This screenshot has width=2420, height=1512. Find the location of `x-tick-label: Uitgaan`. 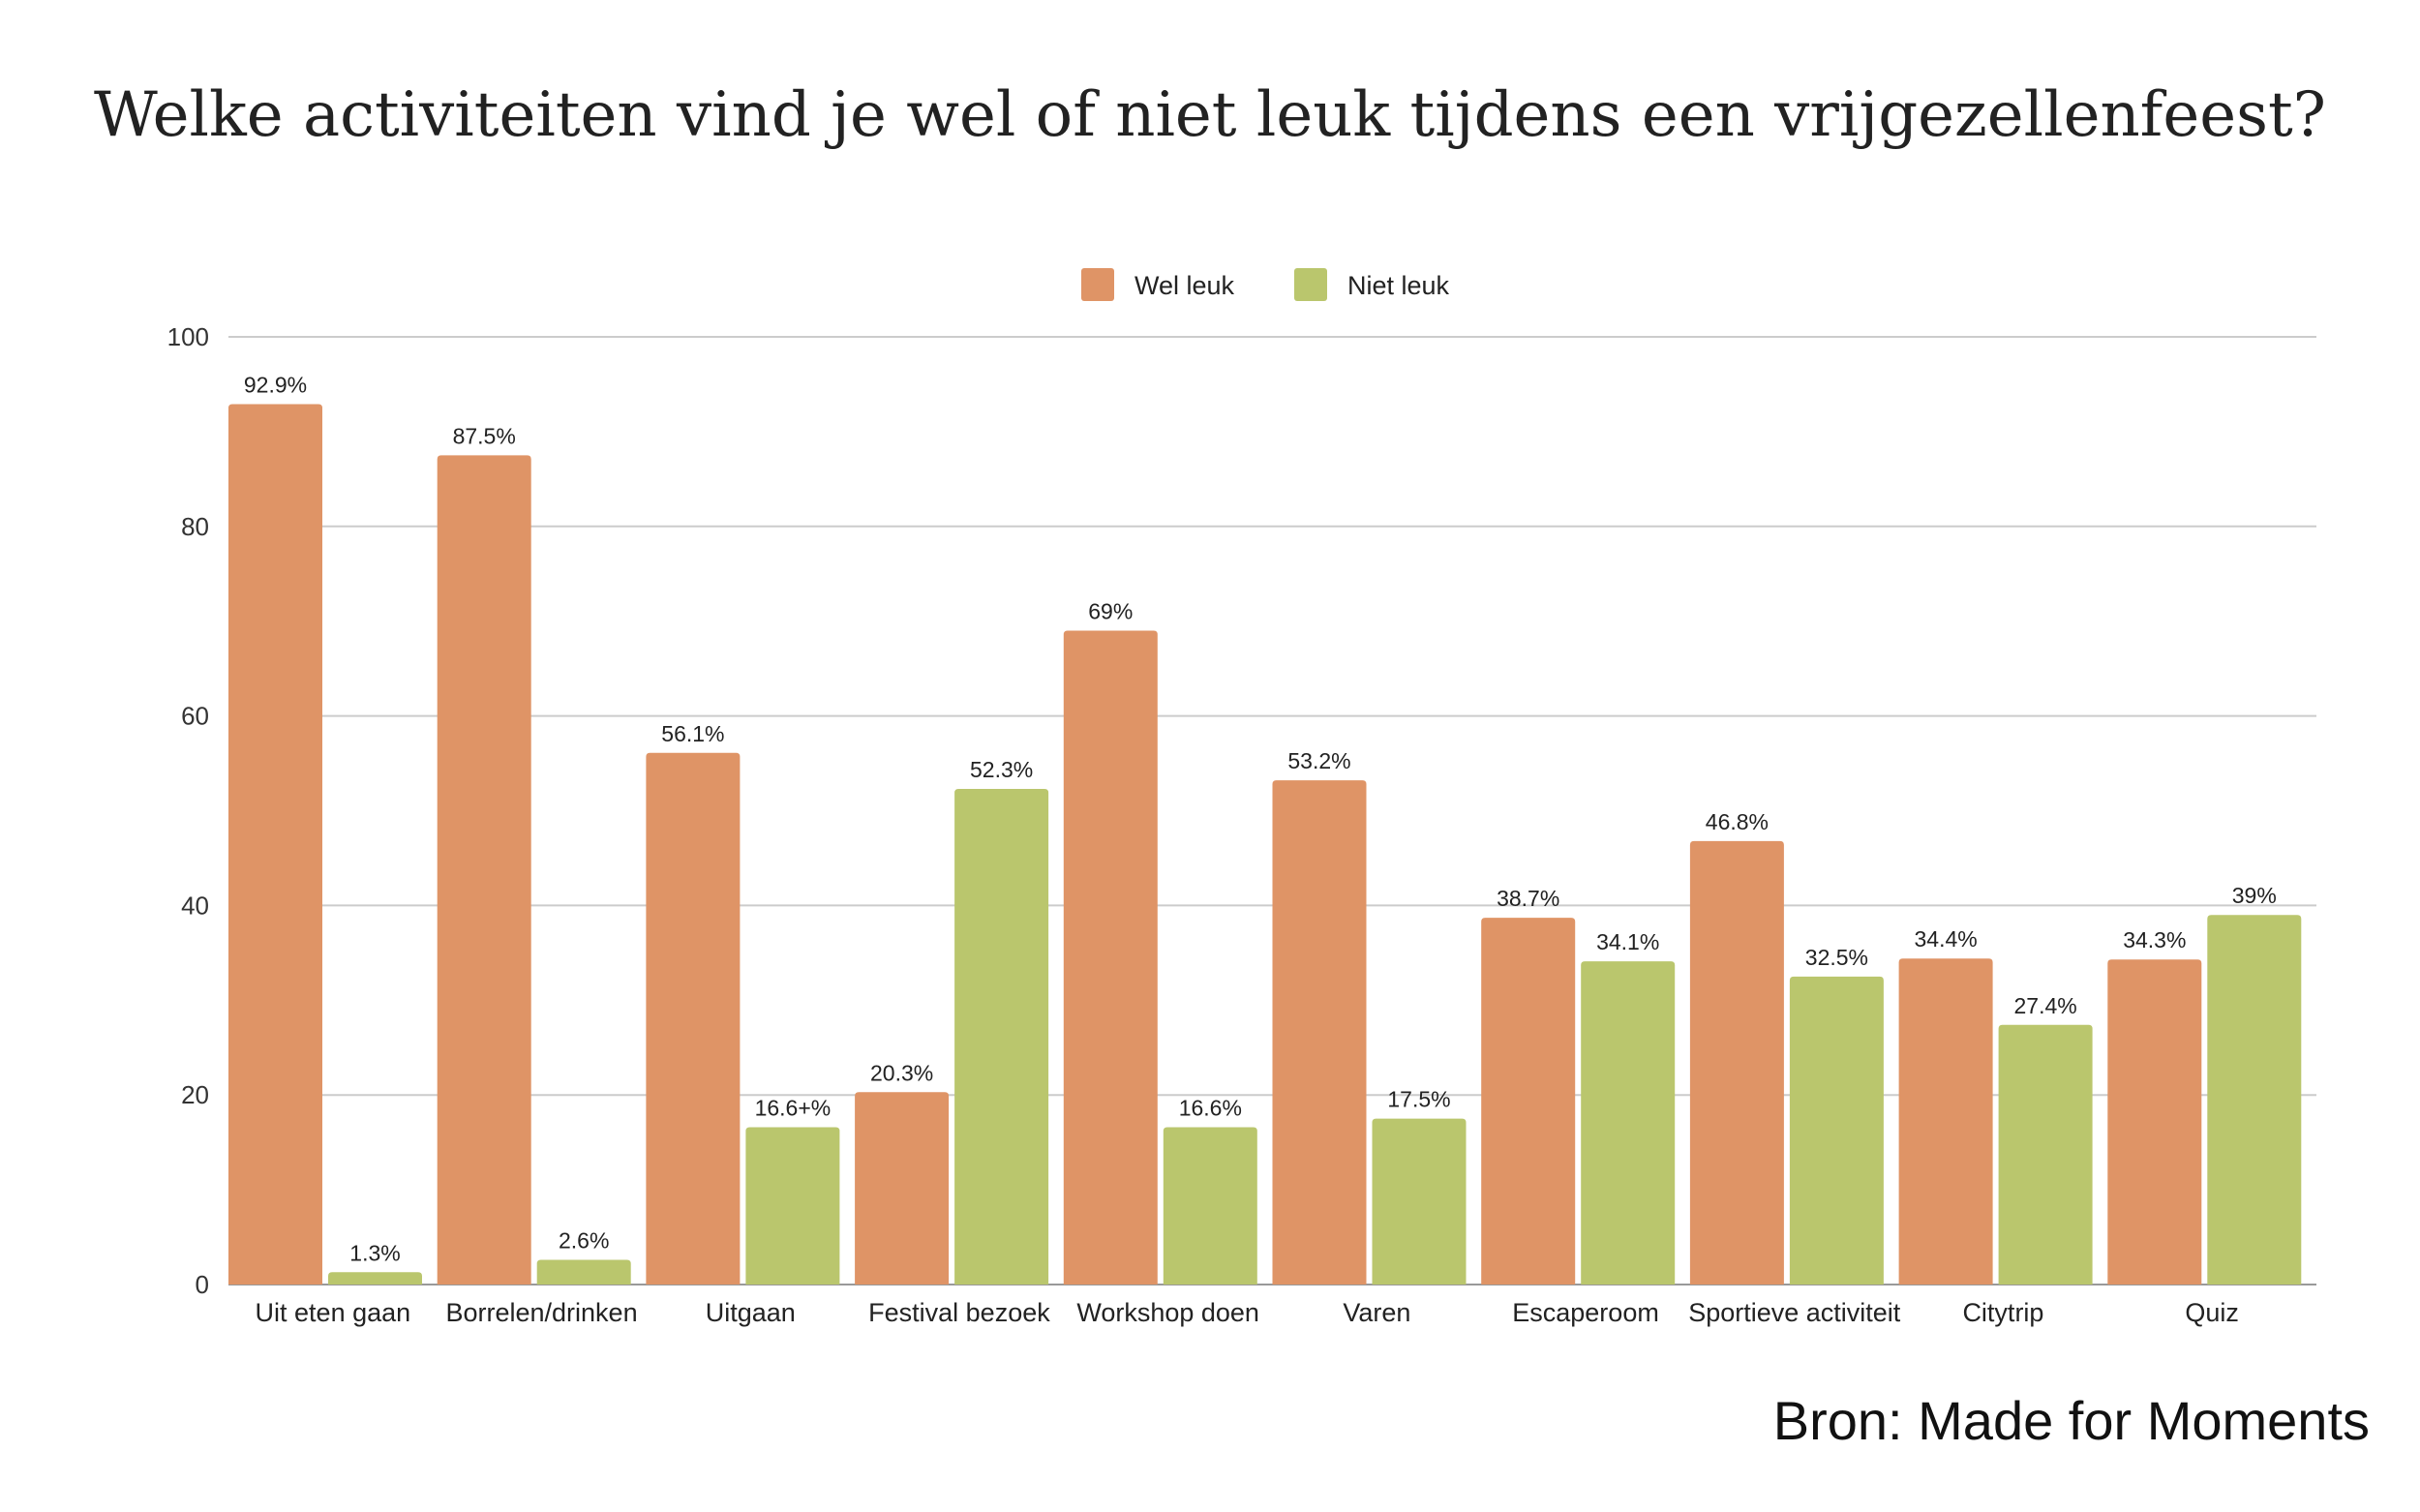

x-tick-label: Uitgaan is located at coordinates (751, 1312).